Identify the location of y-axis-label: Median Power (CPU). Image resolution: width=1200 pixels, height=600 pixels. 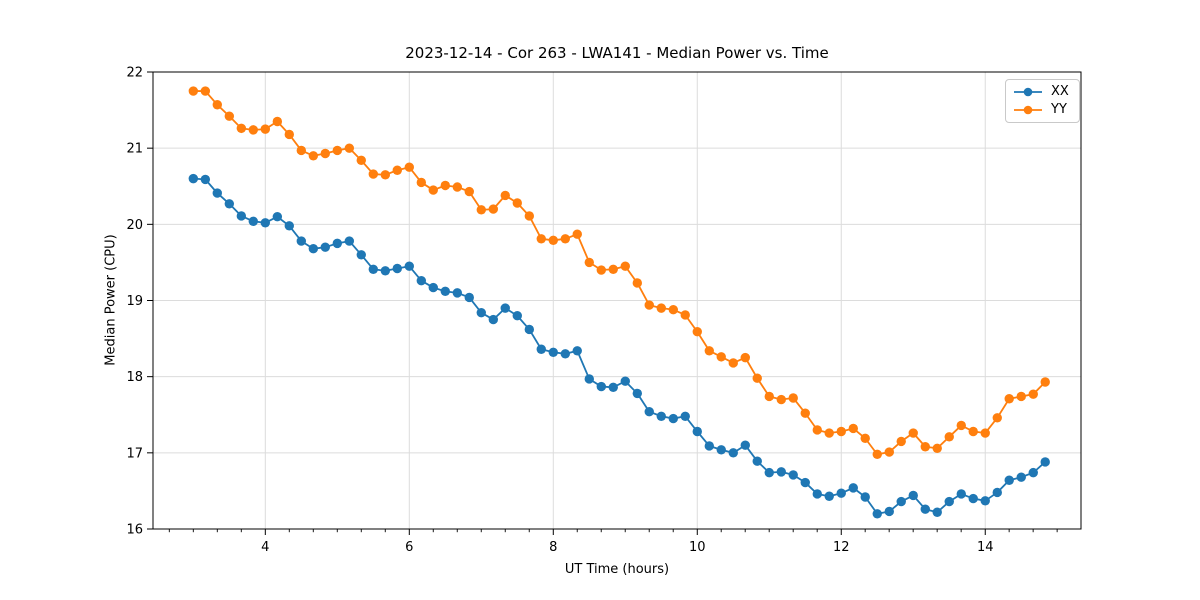
(111, 300).